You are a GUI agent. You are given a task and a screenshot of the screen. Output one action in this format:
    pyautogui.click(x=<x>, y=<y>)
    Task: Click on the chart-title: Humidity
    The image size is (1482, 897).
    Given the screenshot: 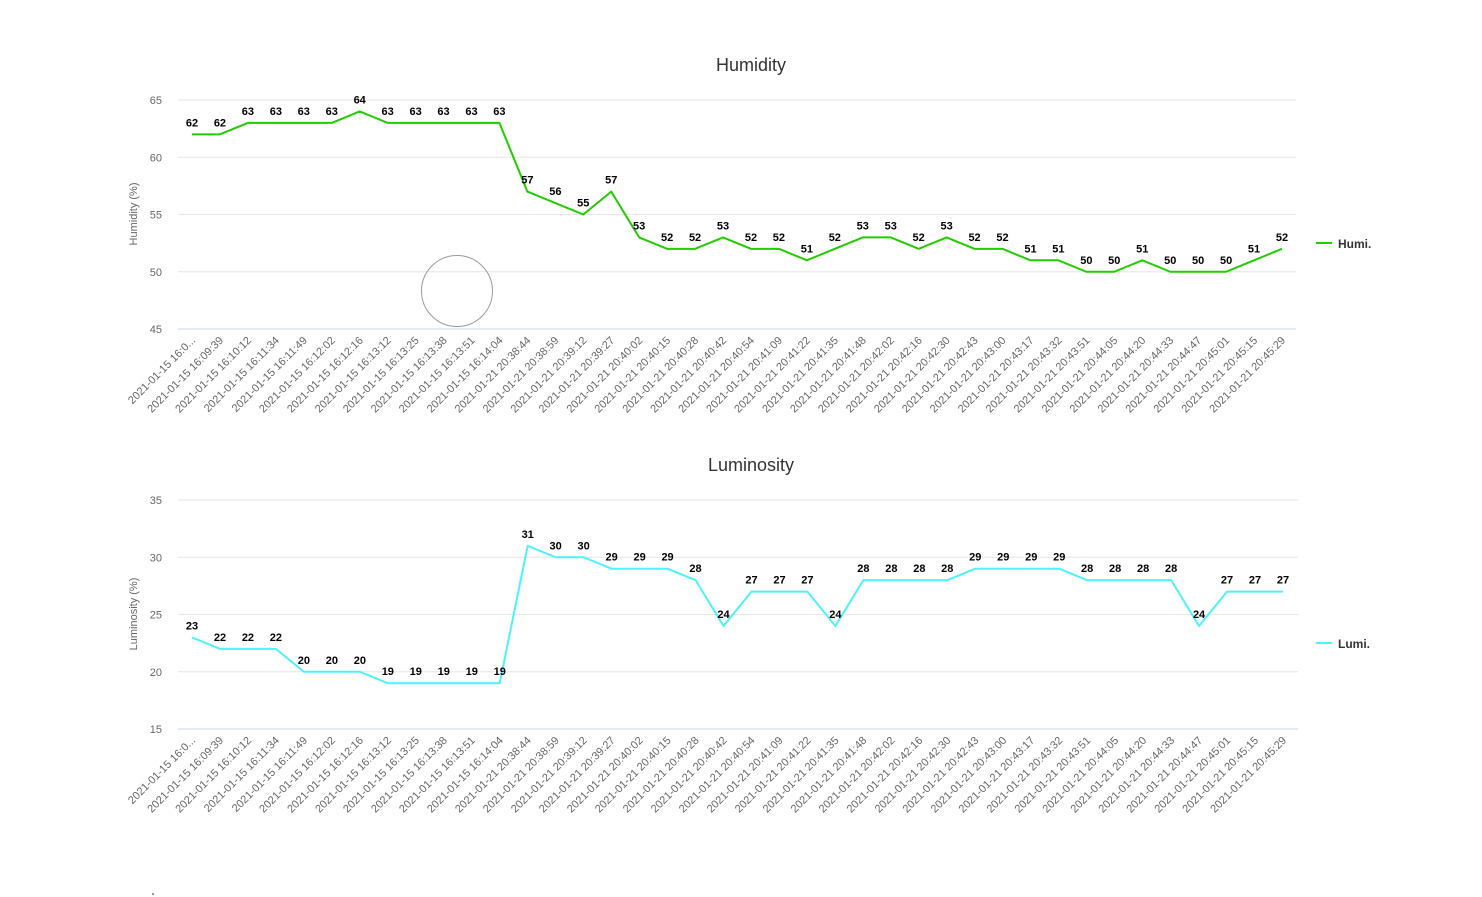 What is the action you would take?
    pyautogui.click(x=751, y=65)
    